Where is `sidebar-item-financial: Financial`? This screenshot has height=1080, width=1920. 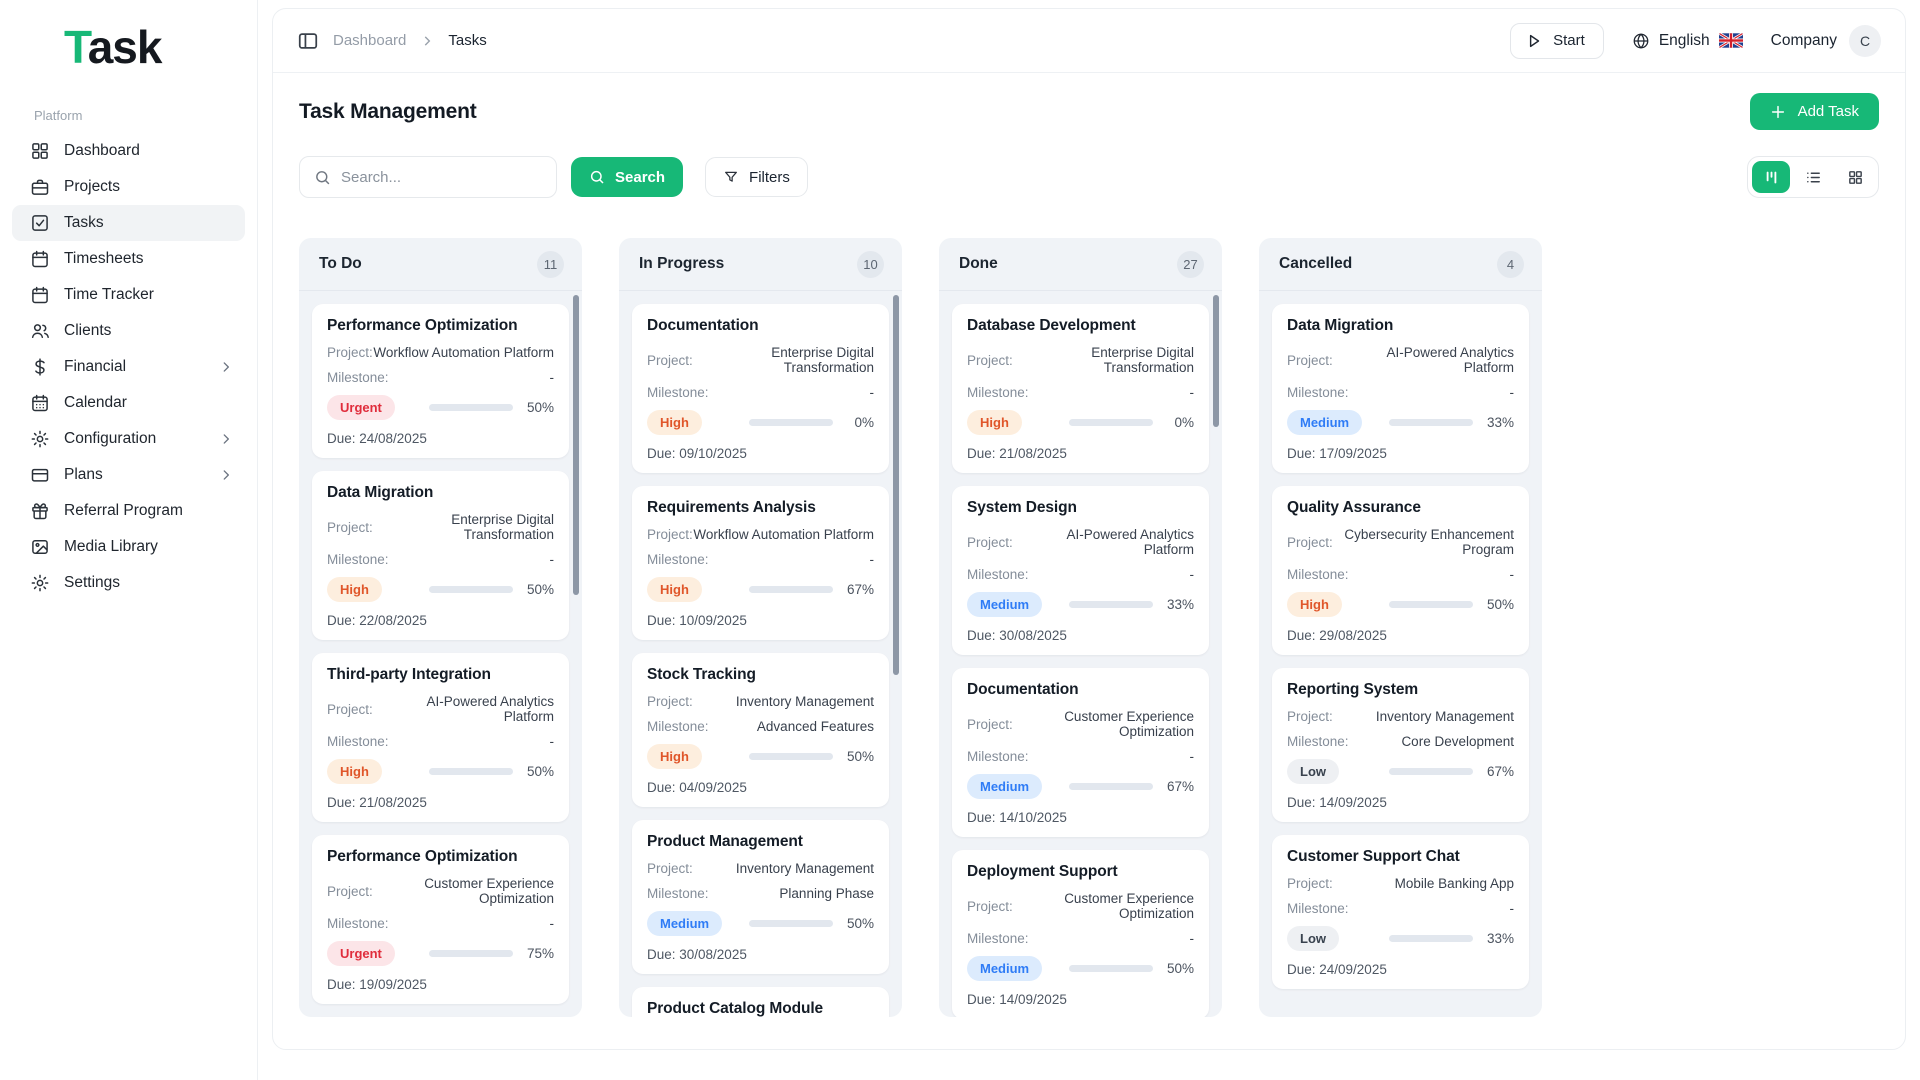 sidebar-item-financial: Financial is located at coordinates (128, 367).